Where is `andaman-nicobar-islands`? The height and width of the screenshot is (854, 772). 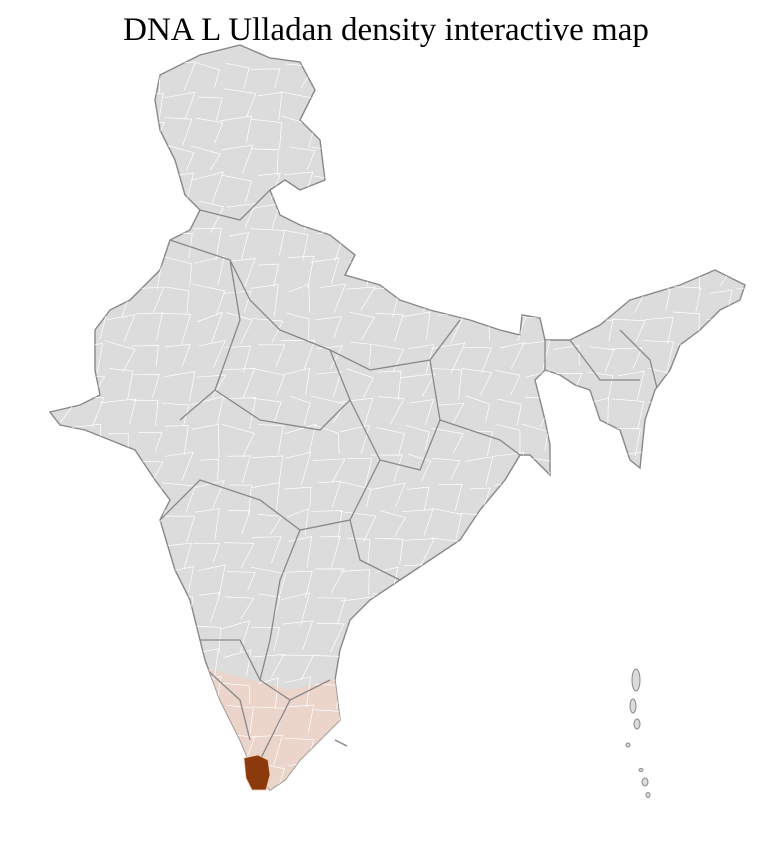 andaman-nicobar-islands is located at coordinates (638, 733).